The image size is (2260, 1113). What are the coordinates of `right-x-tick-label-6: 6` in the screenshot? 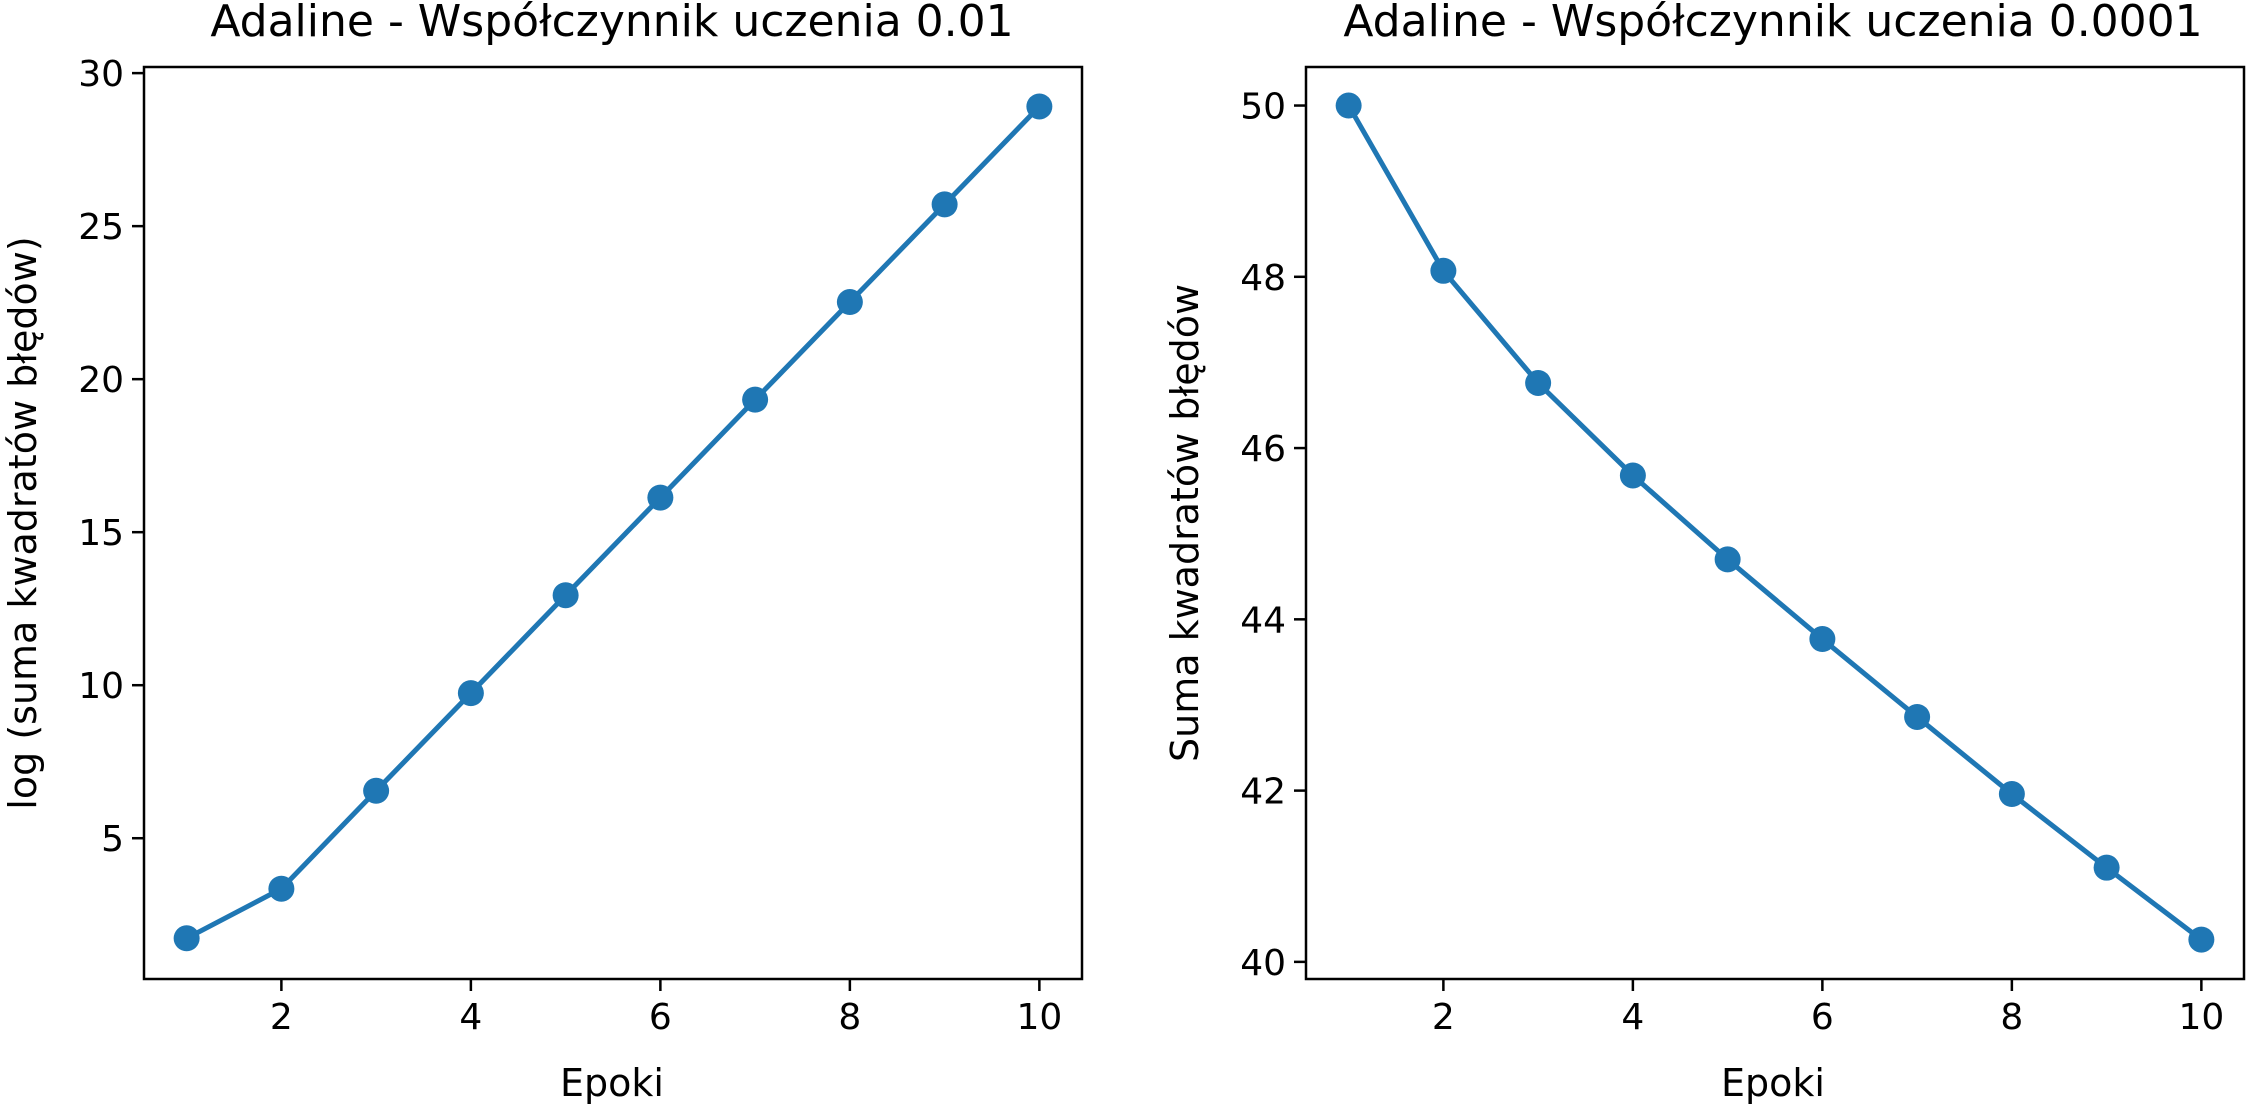 It's located at (1822, 1017).